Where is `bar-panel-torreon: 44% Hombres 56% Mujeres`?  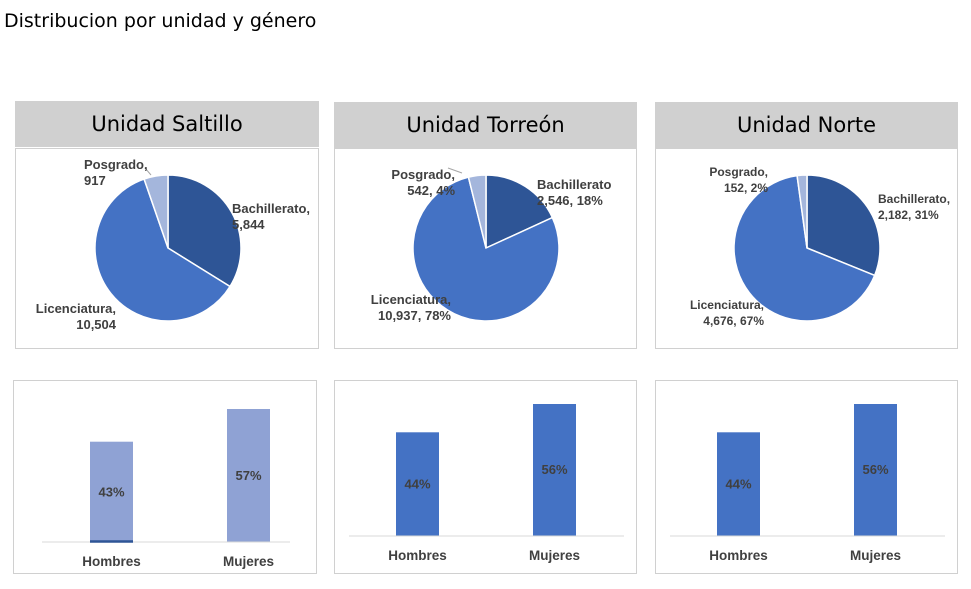 bar-panel-torreon: 44% Hombres 56% Mujeres is located at coordinates (485, 477).